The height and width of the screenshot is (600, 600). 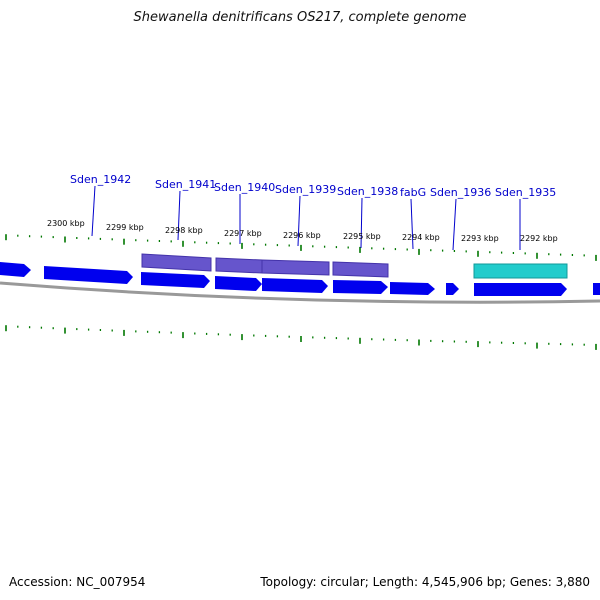 I want to click on kbp-label: 2300 kbp, so click(x=66, y=223).